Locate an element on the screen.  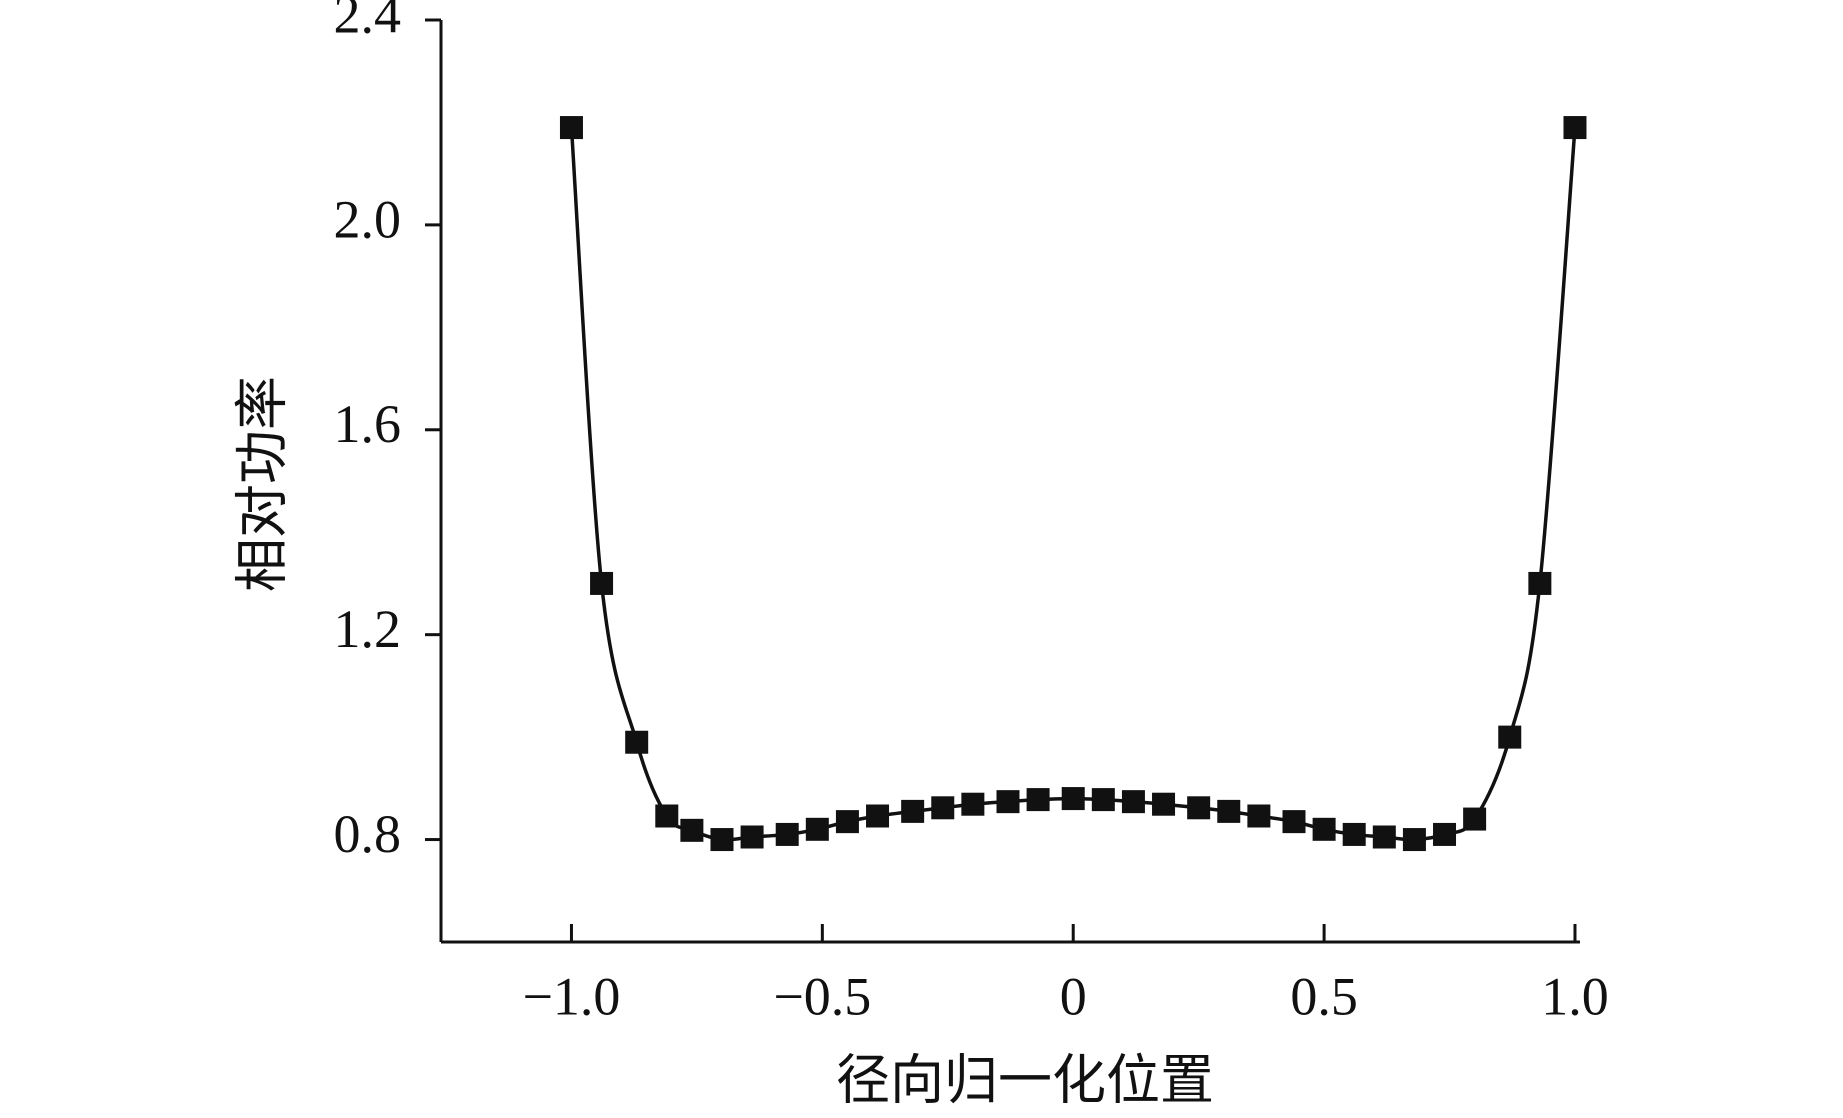
x-tick-label: 0.5 is located at coordinates (1324, 996).